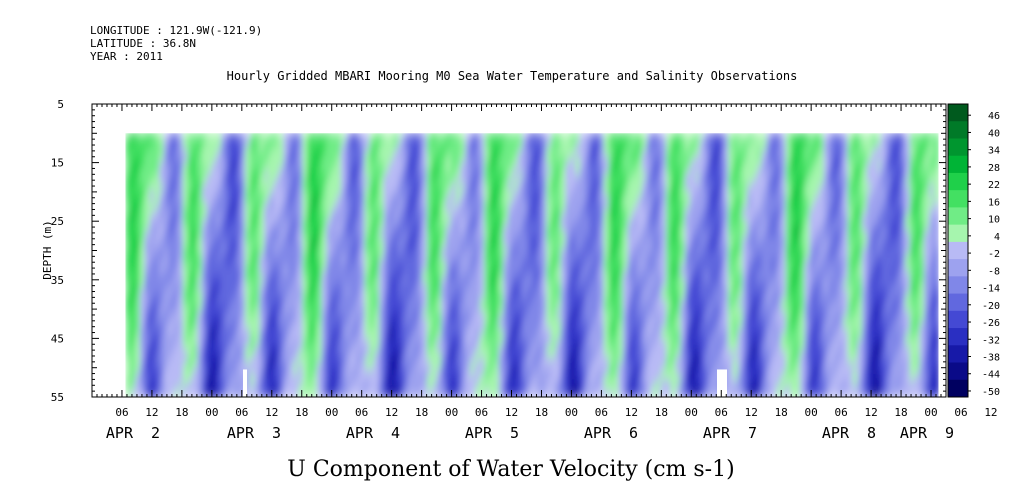  I want to click on y-tick-label: 45, so click(57, 338).